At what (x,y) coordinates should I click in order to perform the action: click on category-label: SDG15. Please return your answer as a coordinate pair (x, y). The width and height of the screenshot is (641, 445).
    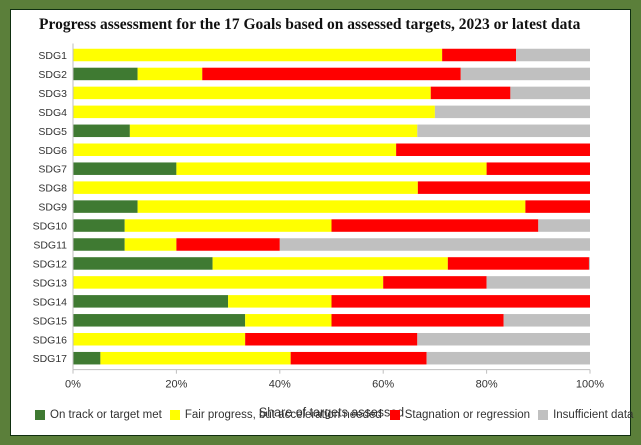
    Looking at the image, I should click on (50, 321).